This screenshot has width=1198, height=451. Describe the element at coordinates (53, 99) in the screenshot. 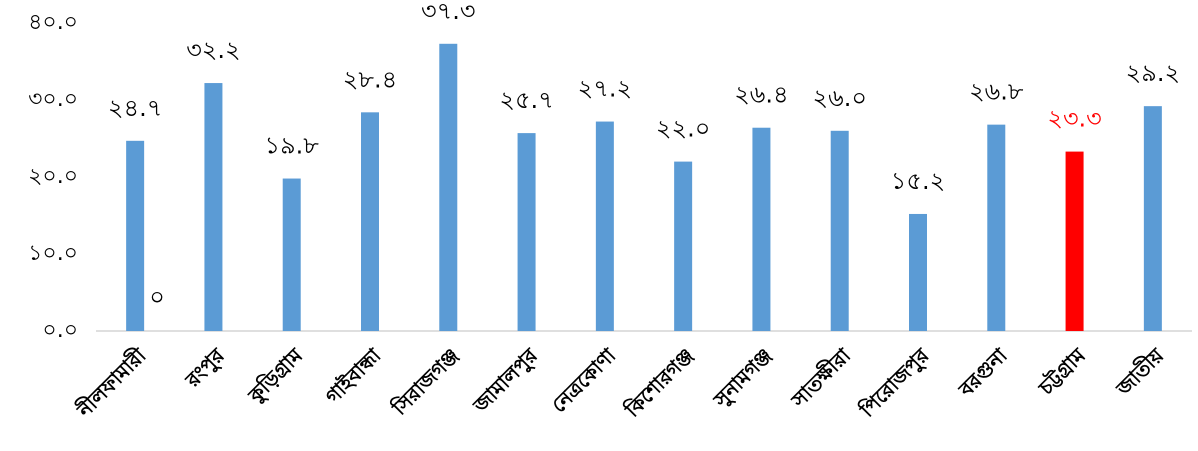

I see `y-tick-label: ৩০.০` at that location.